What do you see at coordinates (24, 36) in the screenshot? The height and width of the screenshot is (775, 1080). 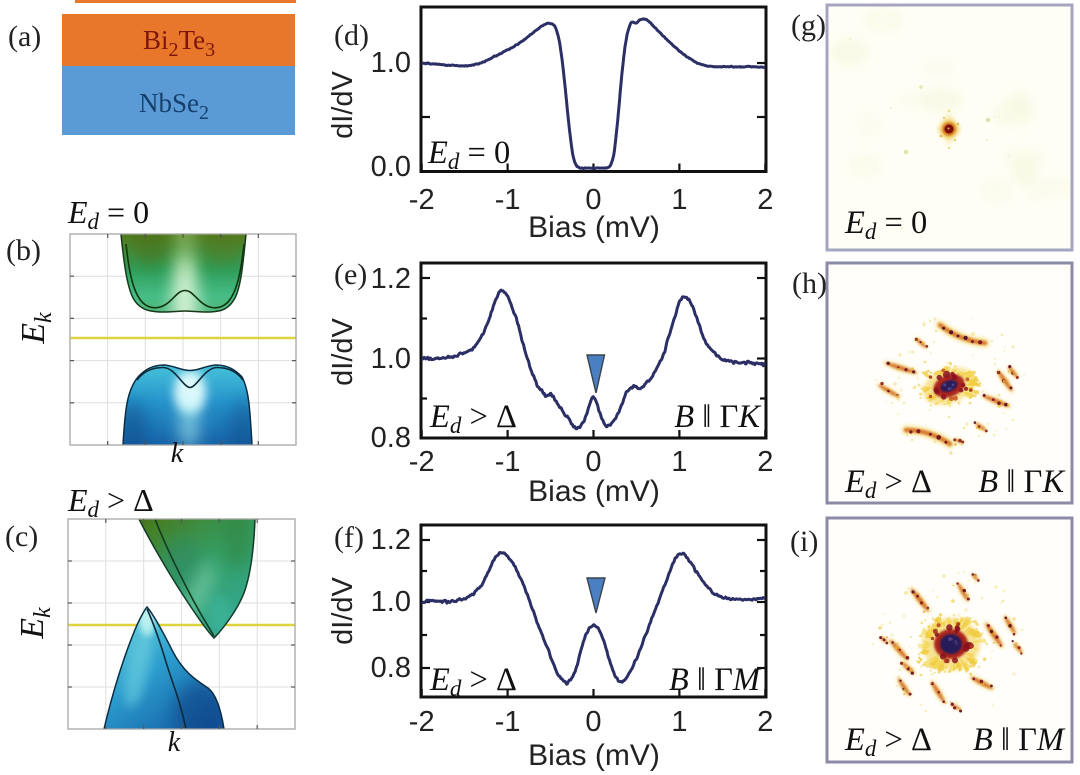 I see `svg-text: (a)` at bounding box center [24, 36].